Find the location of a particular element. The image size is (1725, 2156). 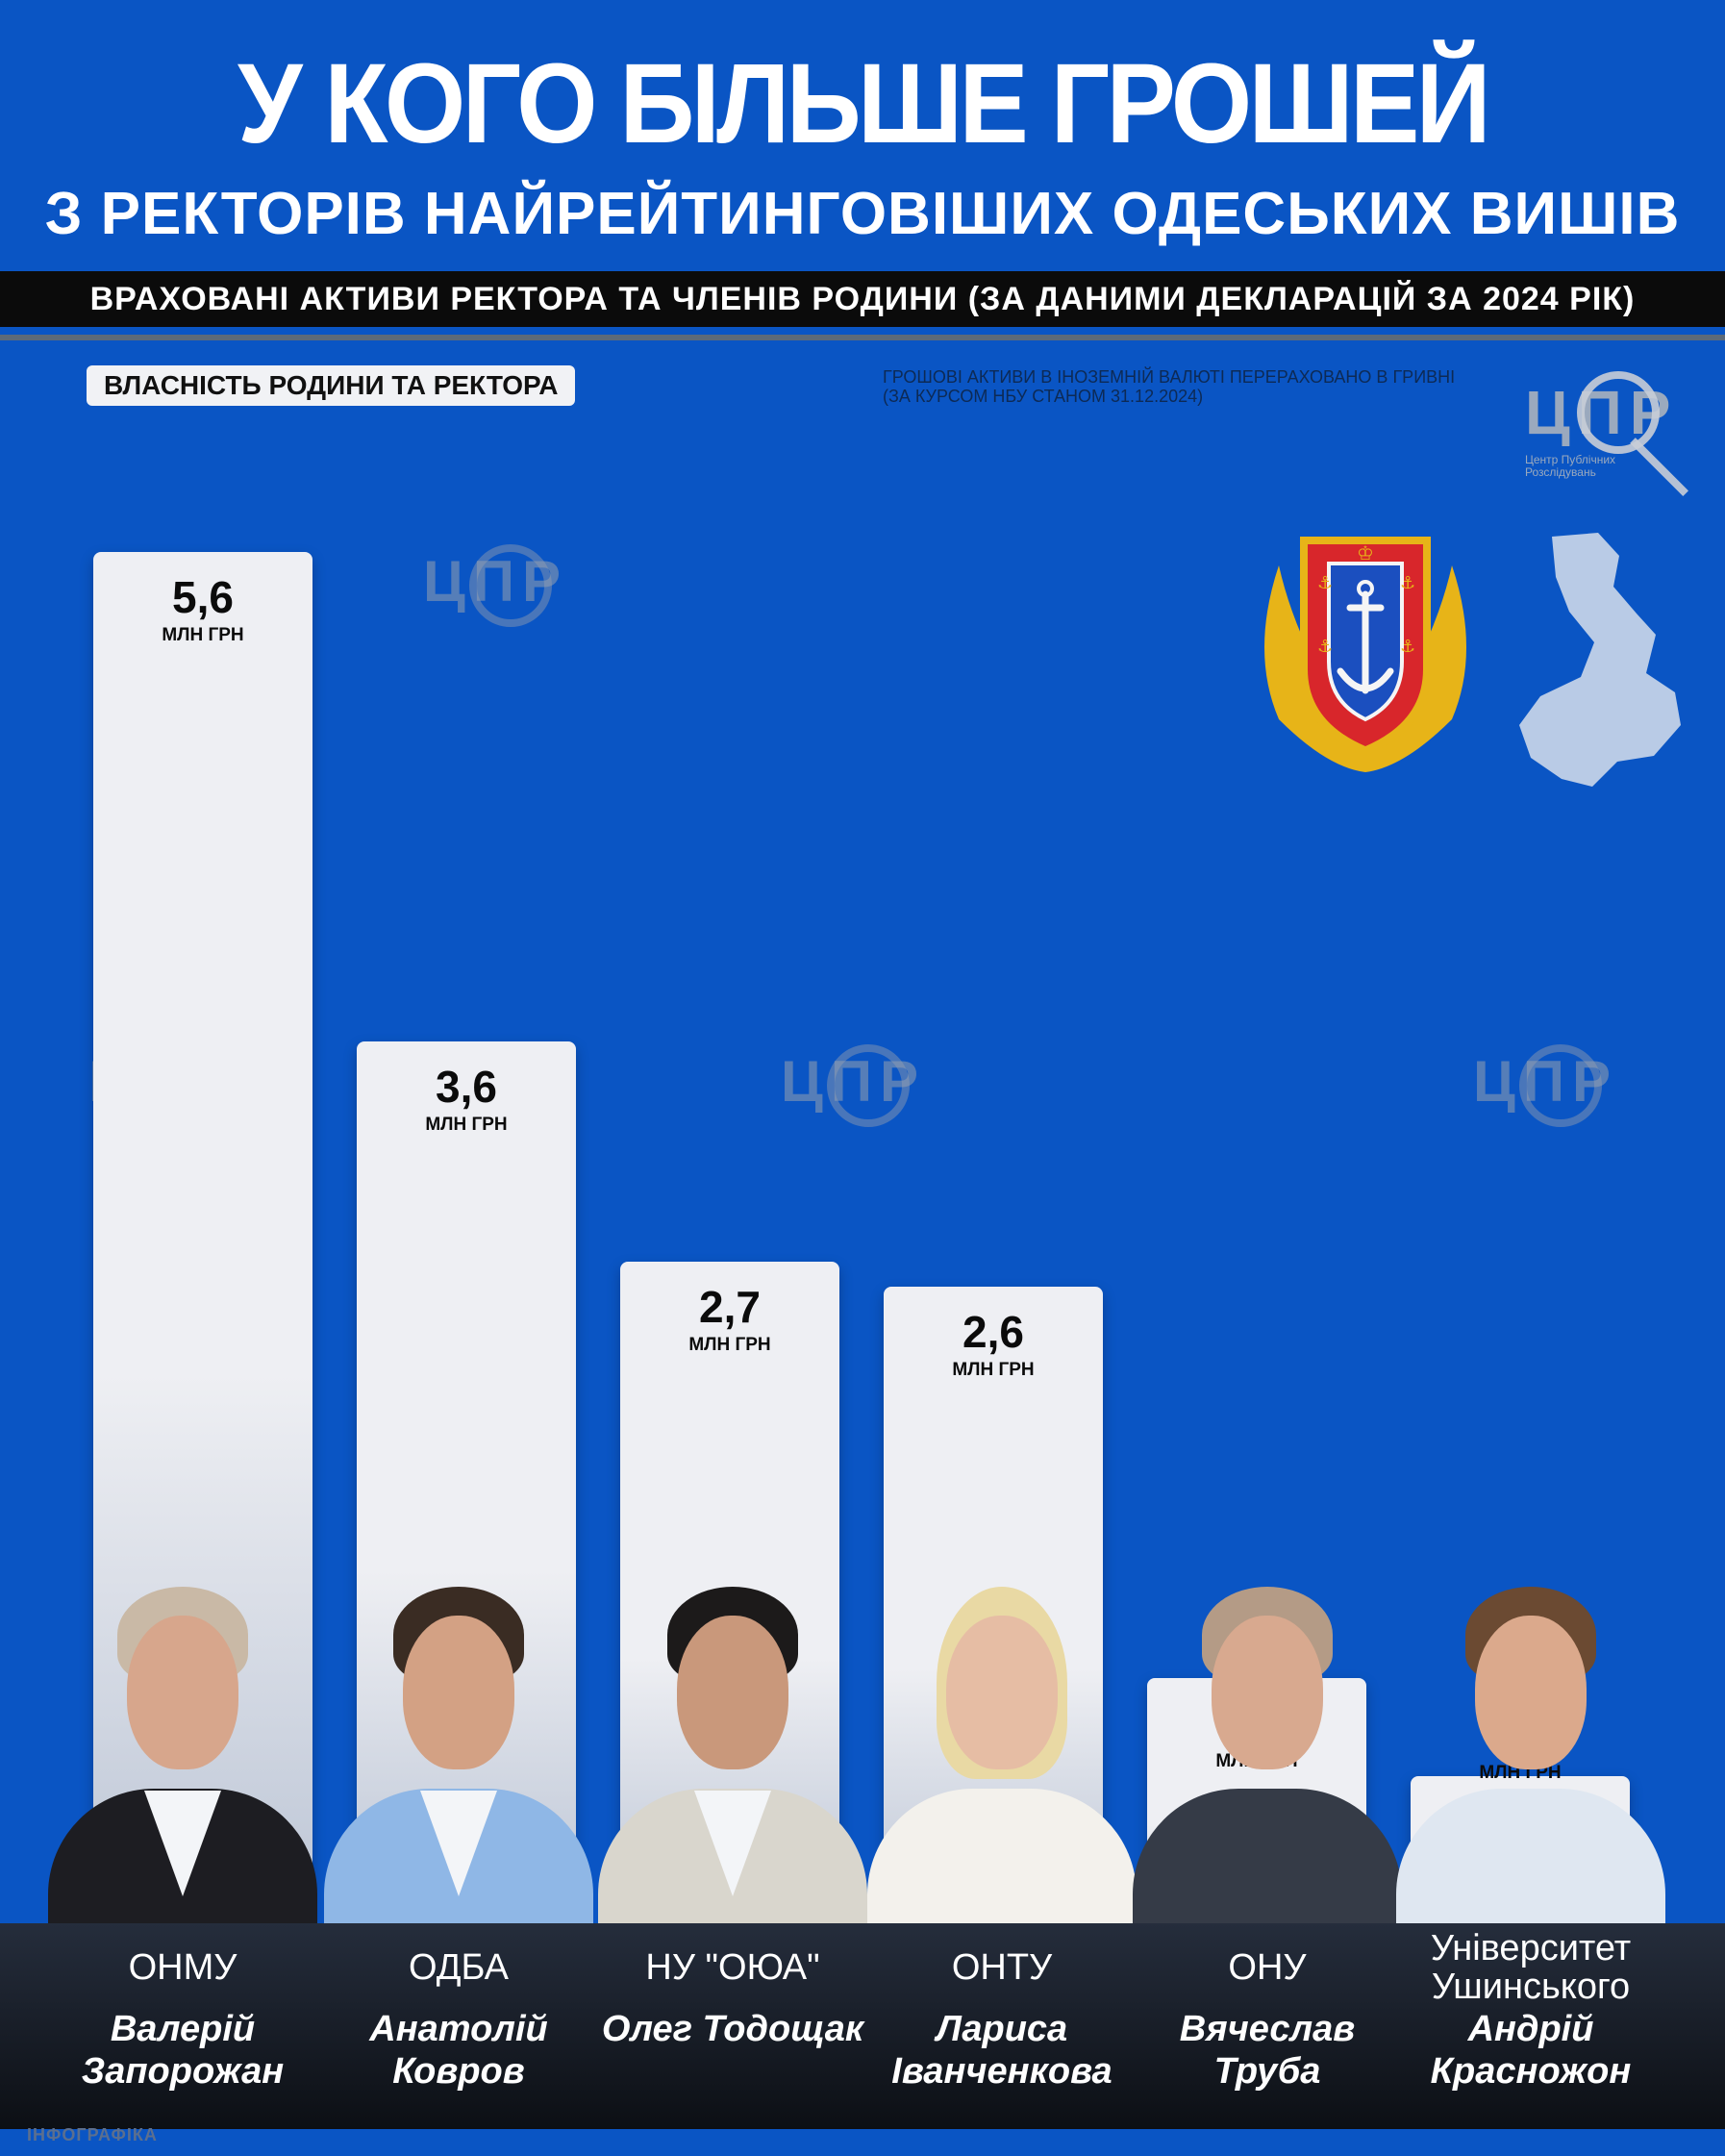

cpr-logo: ЦПР Центр Публічних Розслідувань is located at coordinates (1617, 436).